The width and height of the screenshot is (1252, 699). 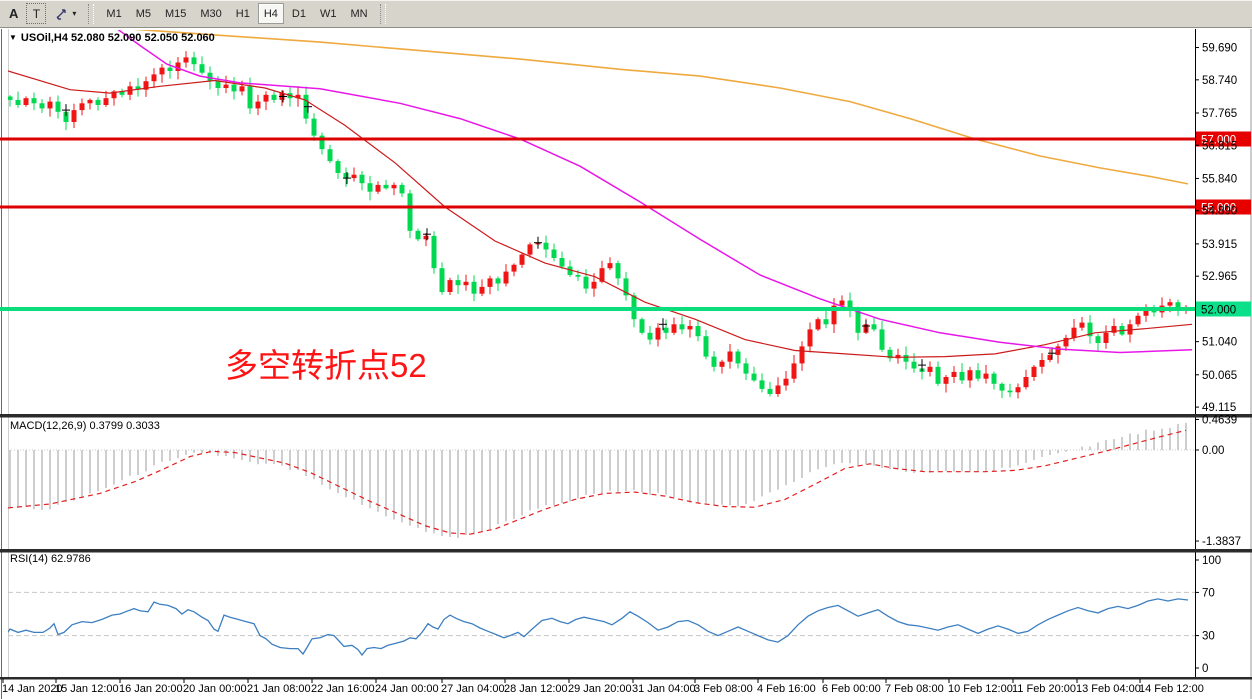 What do you see at coordinates (1171, 689) in the screenshot?
I see `time-axis-label: 14 Feb 12:00` at bounding box center [1171, 689].